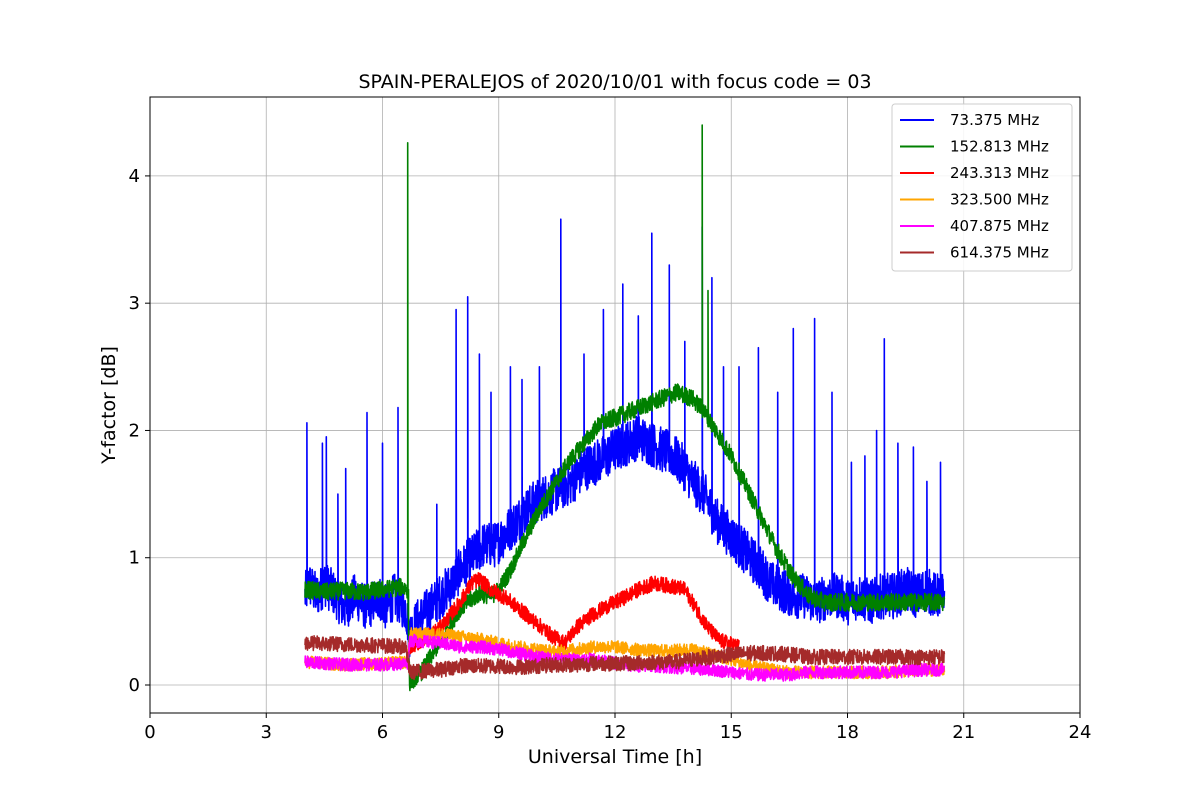 Image resolution: width=1200 pixels, height=800 pixels. I want to click on legend-label: 407.875 MHz, so click(999, 226).